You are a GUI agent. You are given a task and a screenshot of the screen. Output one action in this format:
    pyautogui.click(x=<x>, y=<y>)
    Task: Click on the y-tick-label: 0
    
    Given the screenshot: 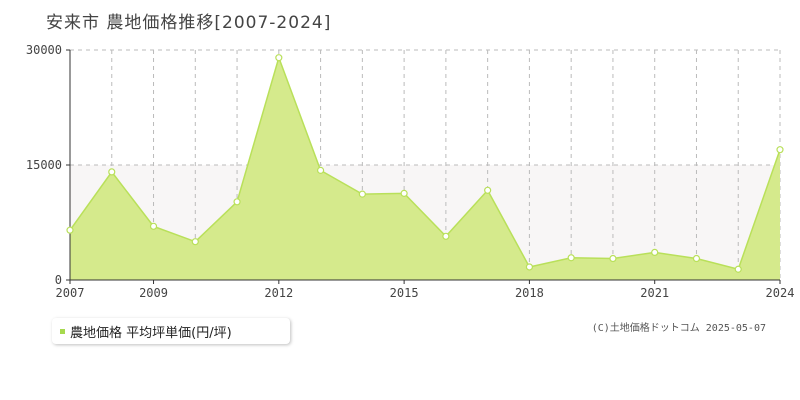 What is the action you would take?
    pyautogui.click(x=58, y=280)
    